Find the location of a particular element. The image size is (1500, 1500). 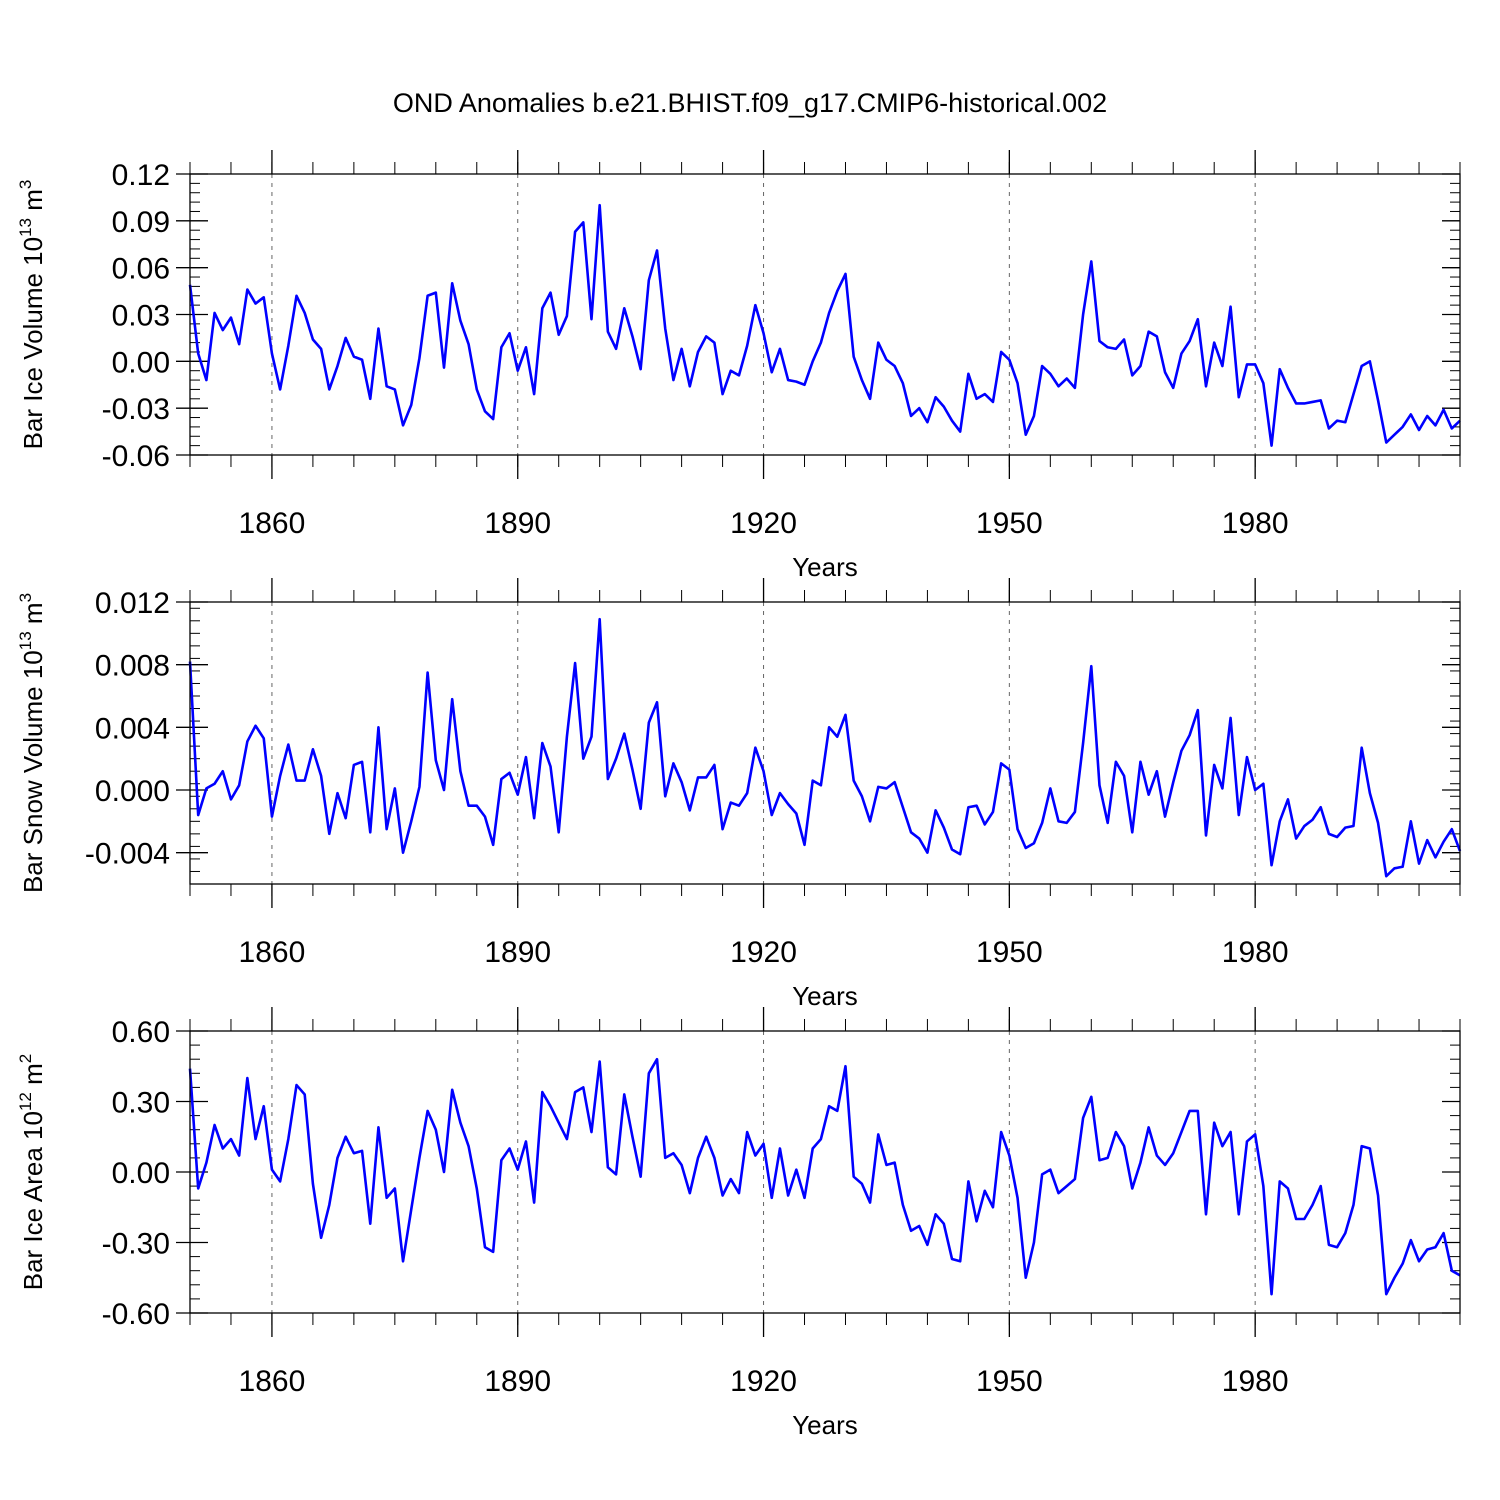

y-tick-label: 0.60 is located at coordinates (141, 1032).